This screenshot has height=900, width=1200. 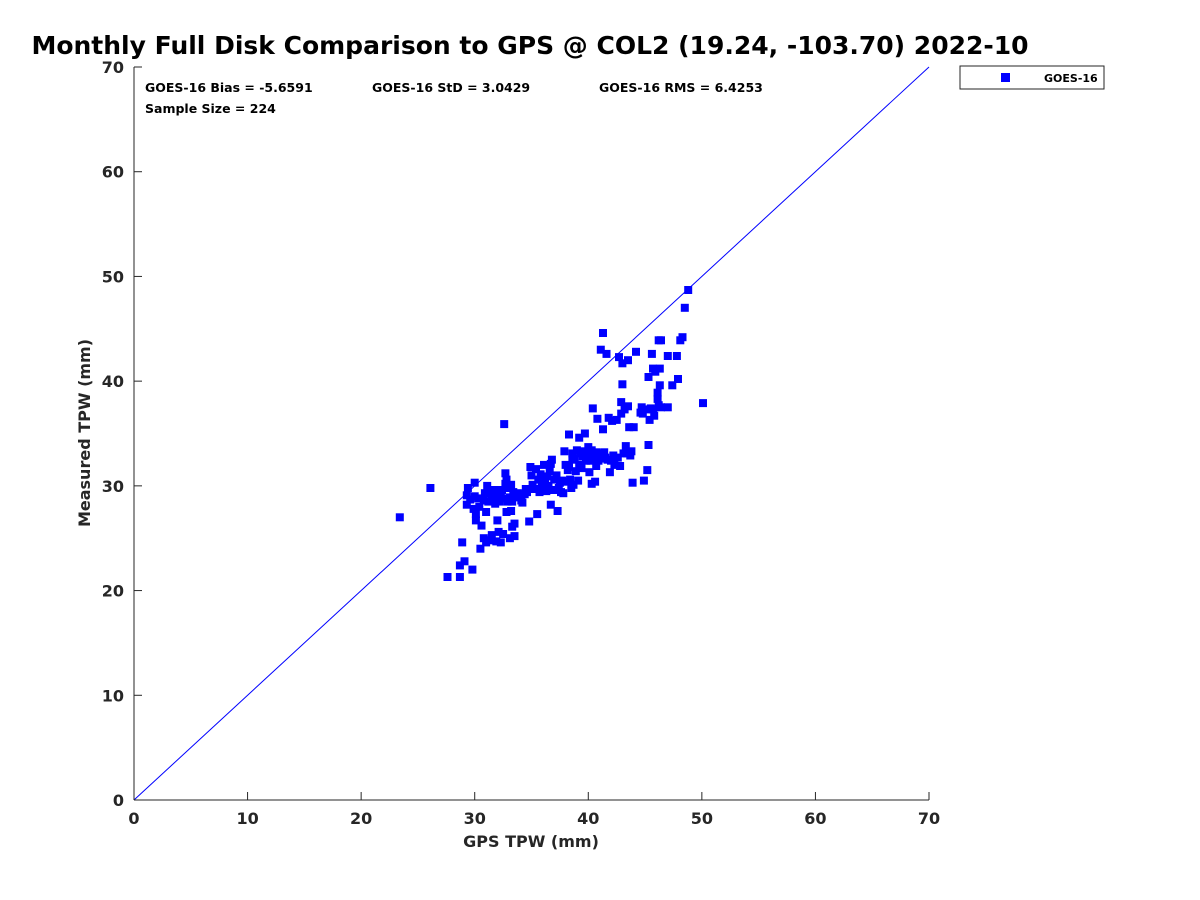 What do you see at coordinates (588, 818) in the screenshot?
I see `x-tick-label: 40` at bounding box center [588, 818].